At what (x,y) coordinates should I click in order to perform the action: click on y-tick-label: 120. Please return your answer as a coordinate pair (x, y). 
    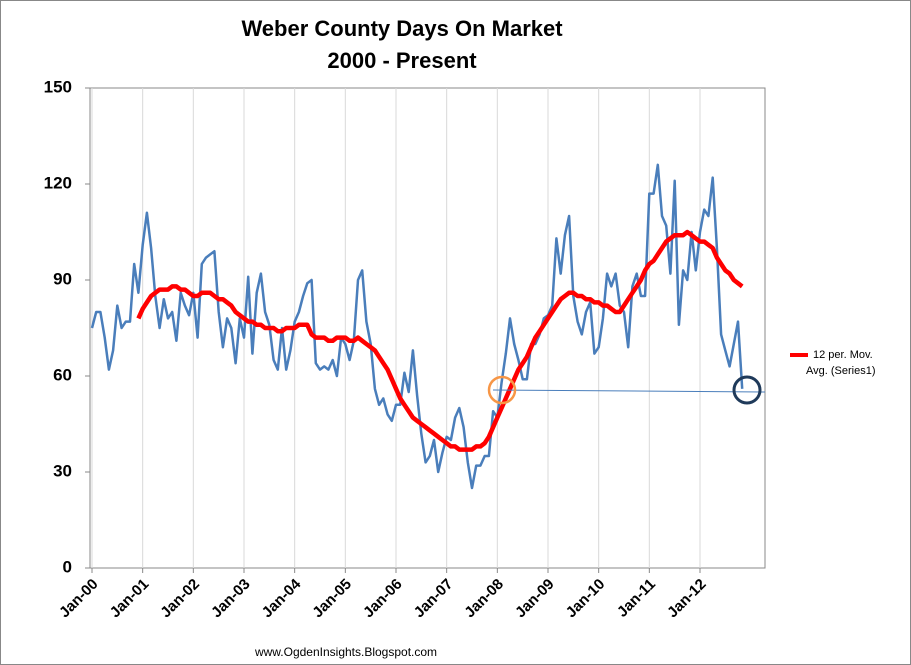
    Looking at the image, I should click on (58, 182).